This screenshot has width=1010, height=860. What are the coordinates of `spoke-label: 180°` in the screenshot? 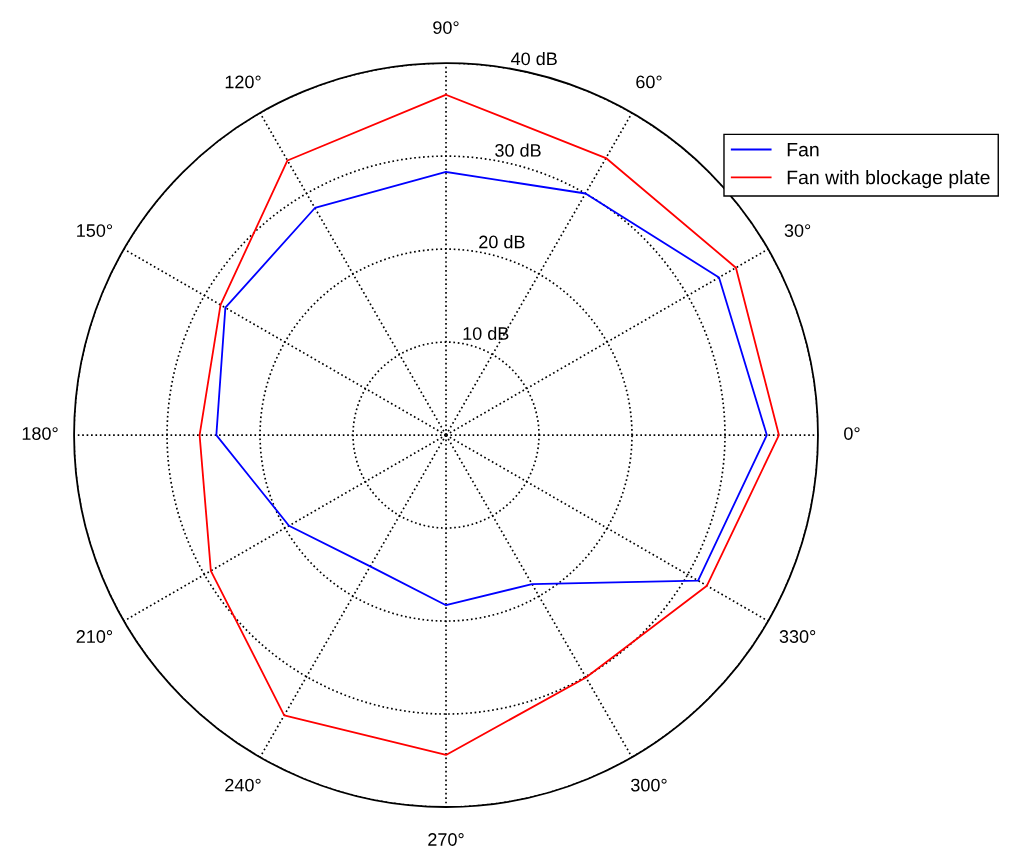 It's located at (40, 433).